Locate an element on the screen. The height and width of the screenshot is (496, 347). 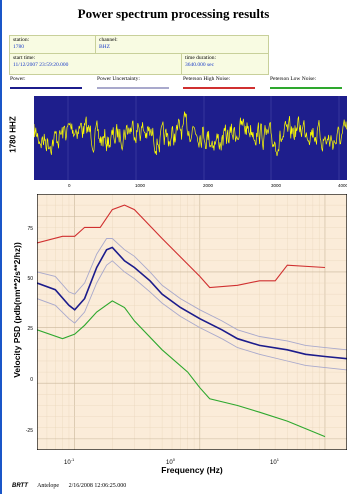
duration-cell: time duration: 3640.000 sec is located at coordinates (225, 64).